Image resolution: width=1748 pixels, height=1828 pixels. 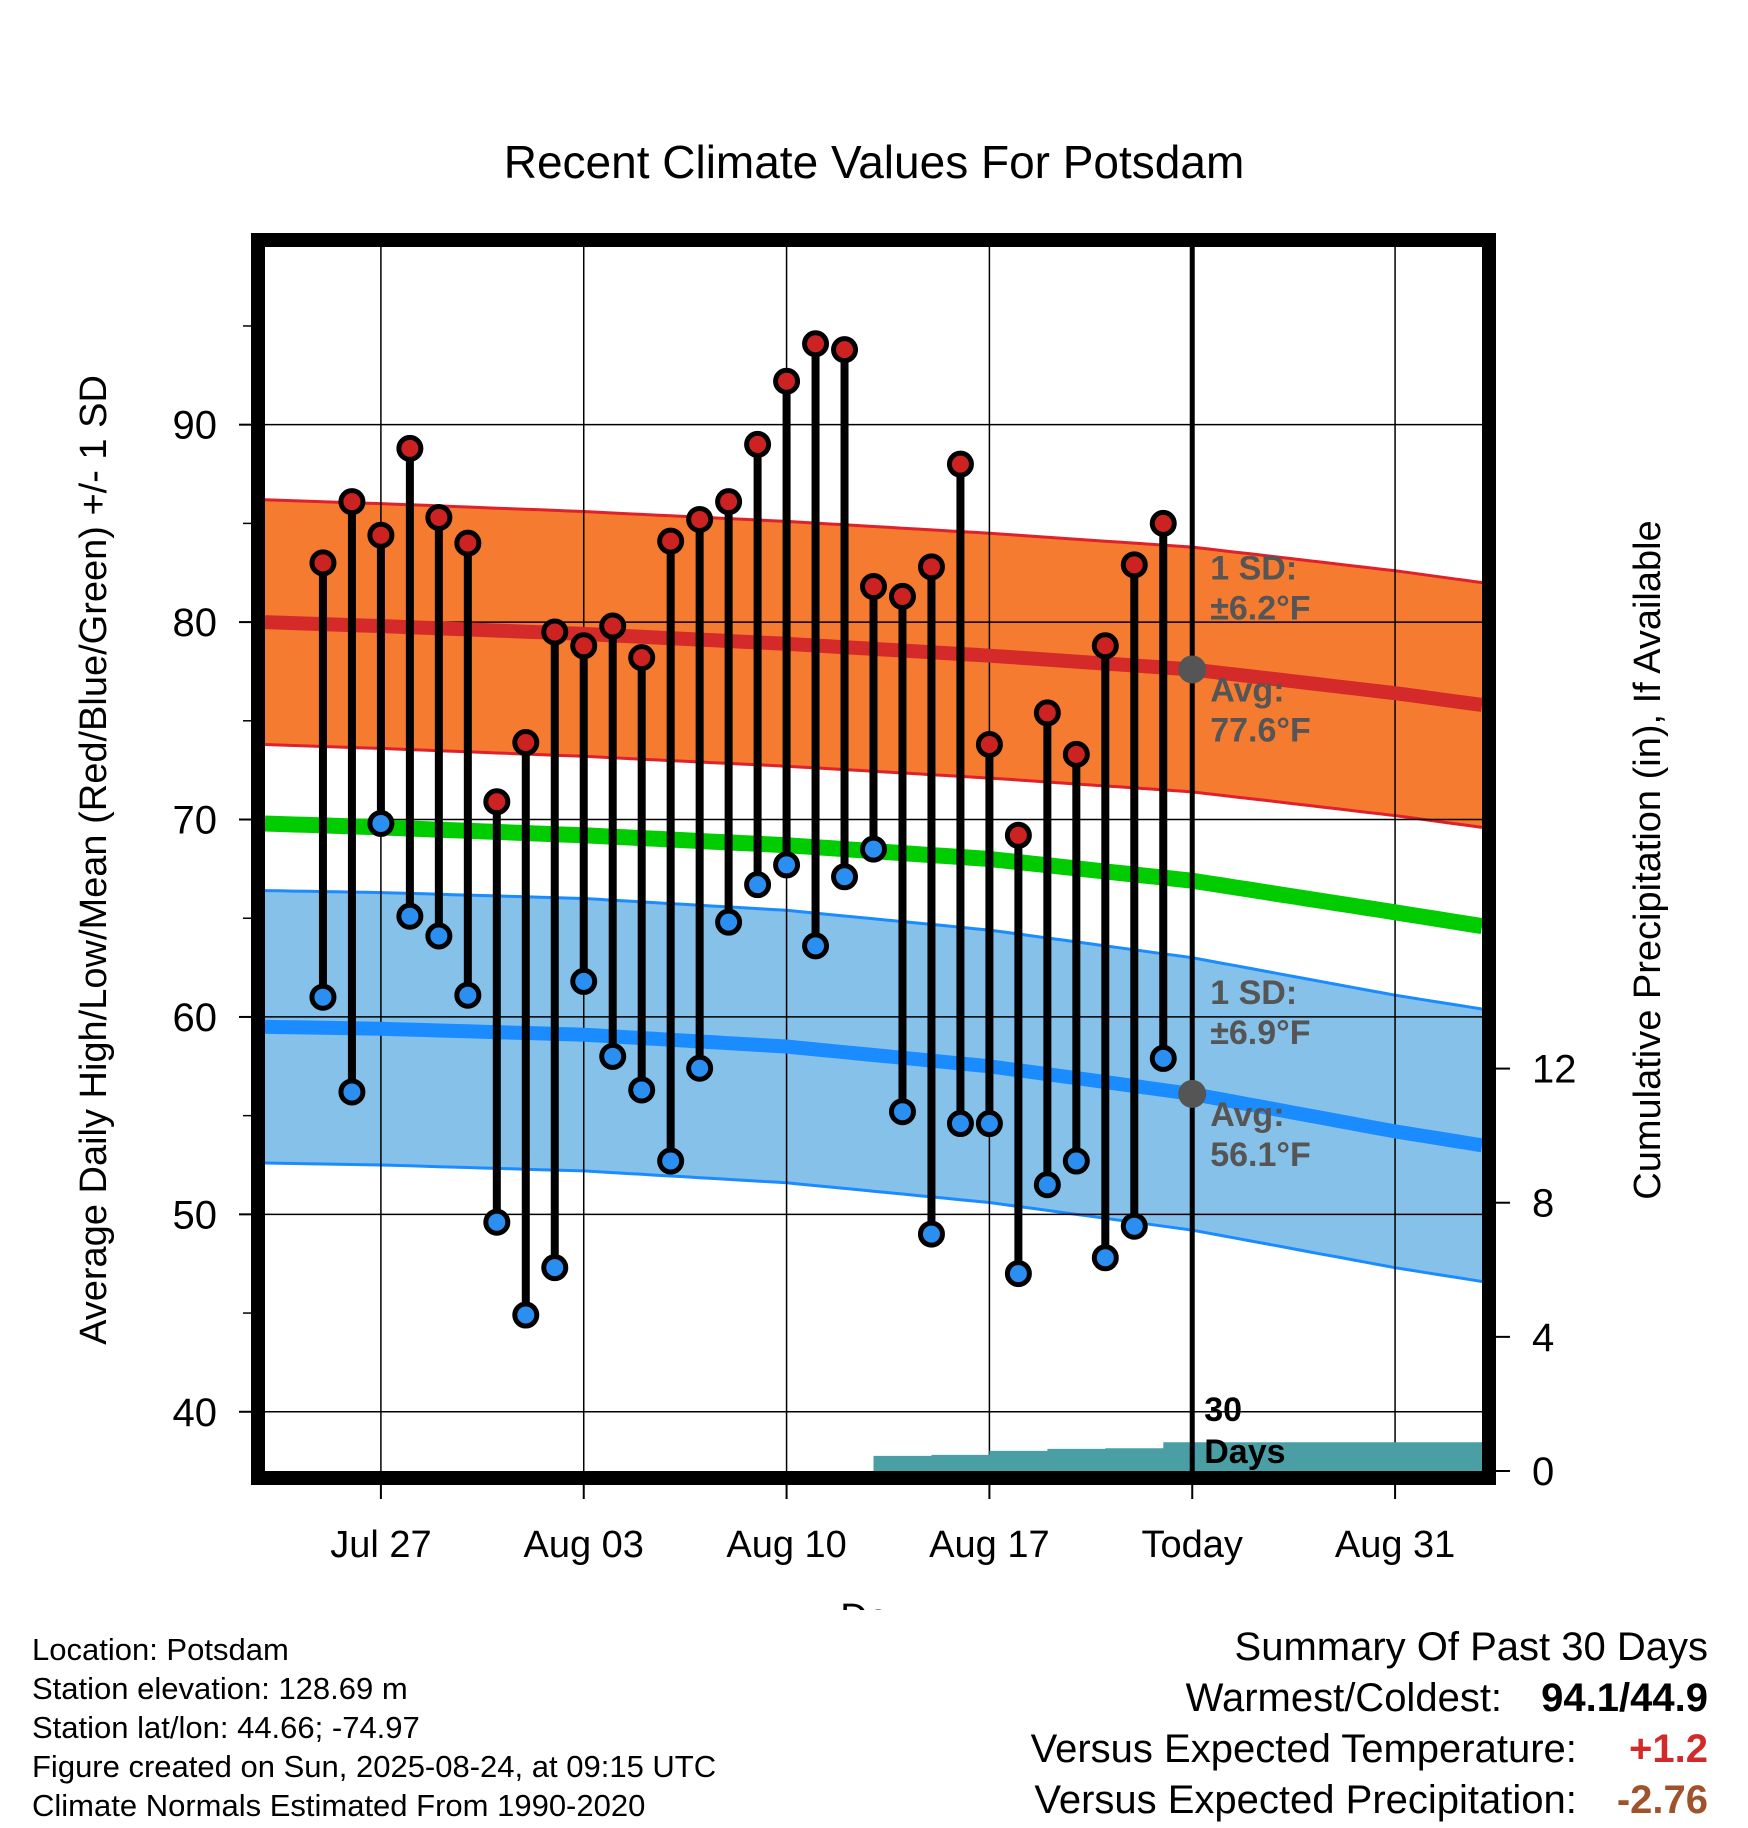 What do you see at coordinates (1192, 1093) in the screenshot?
I see `today-low-avg-marker` at bounding box center [1192, 1093].